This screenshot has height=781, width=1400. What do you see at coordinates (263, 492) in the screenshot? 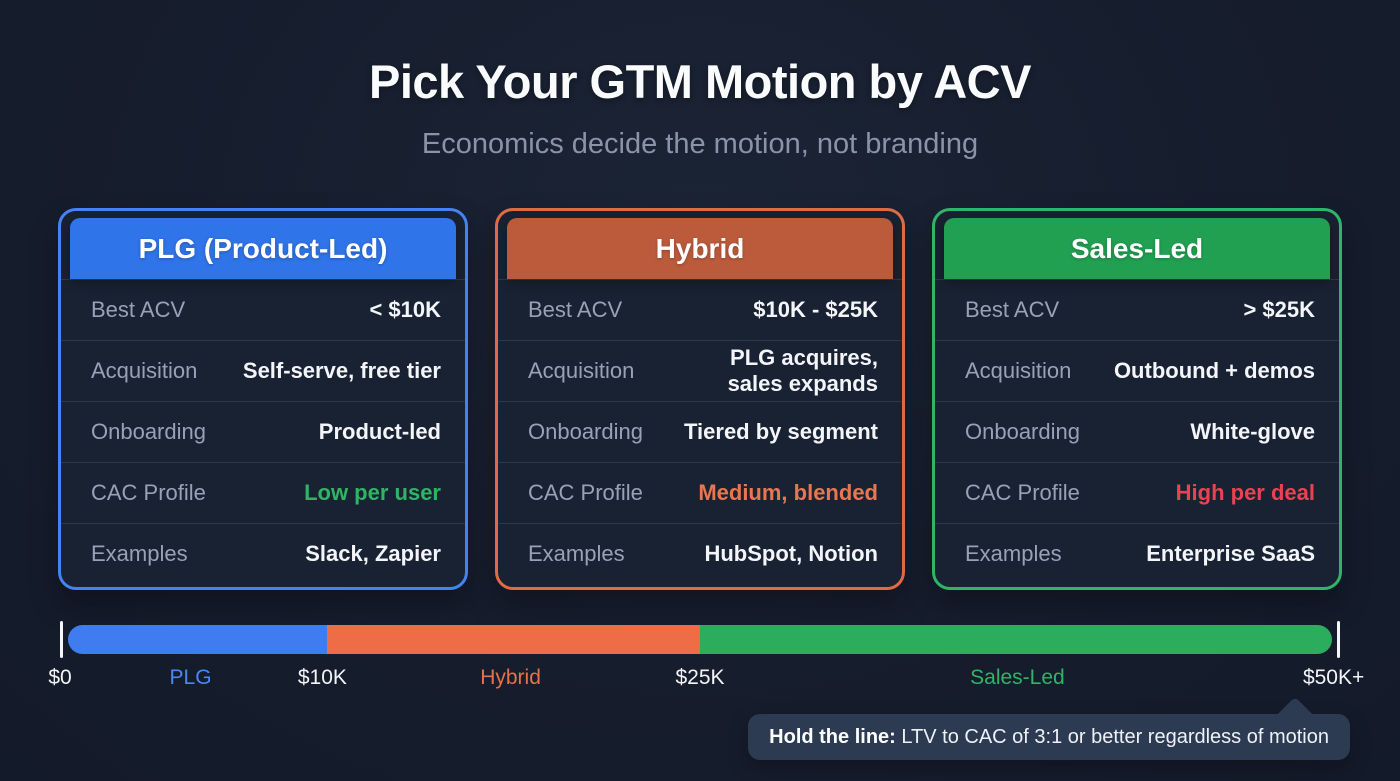
I see `table-row: CAC Profile Low per user` at bounding box center [263, 492].